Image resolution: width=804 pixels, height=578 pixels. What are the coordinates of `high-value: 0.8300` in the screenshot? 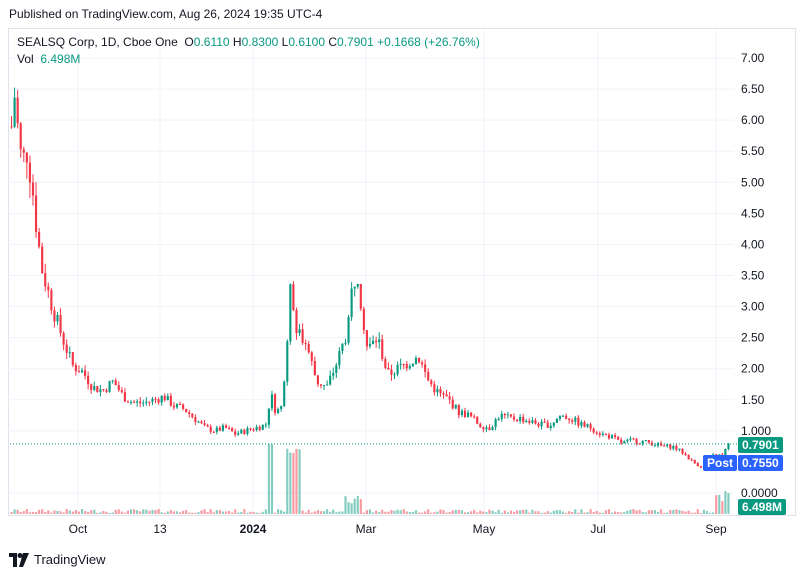 It's located at (260, 42).